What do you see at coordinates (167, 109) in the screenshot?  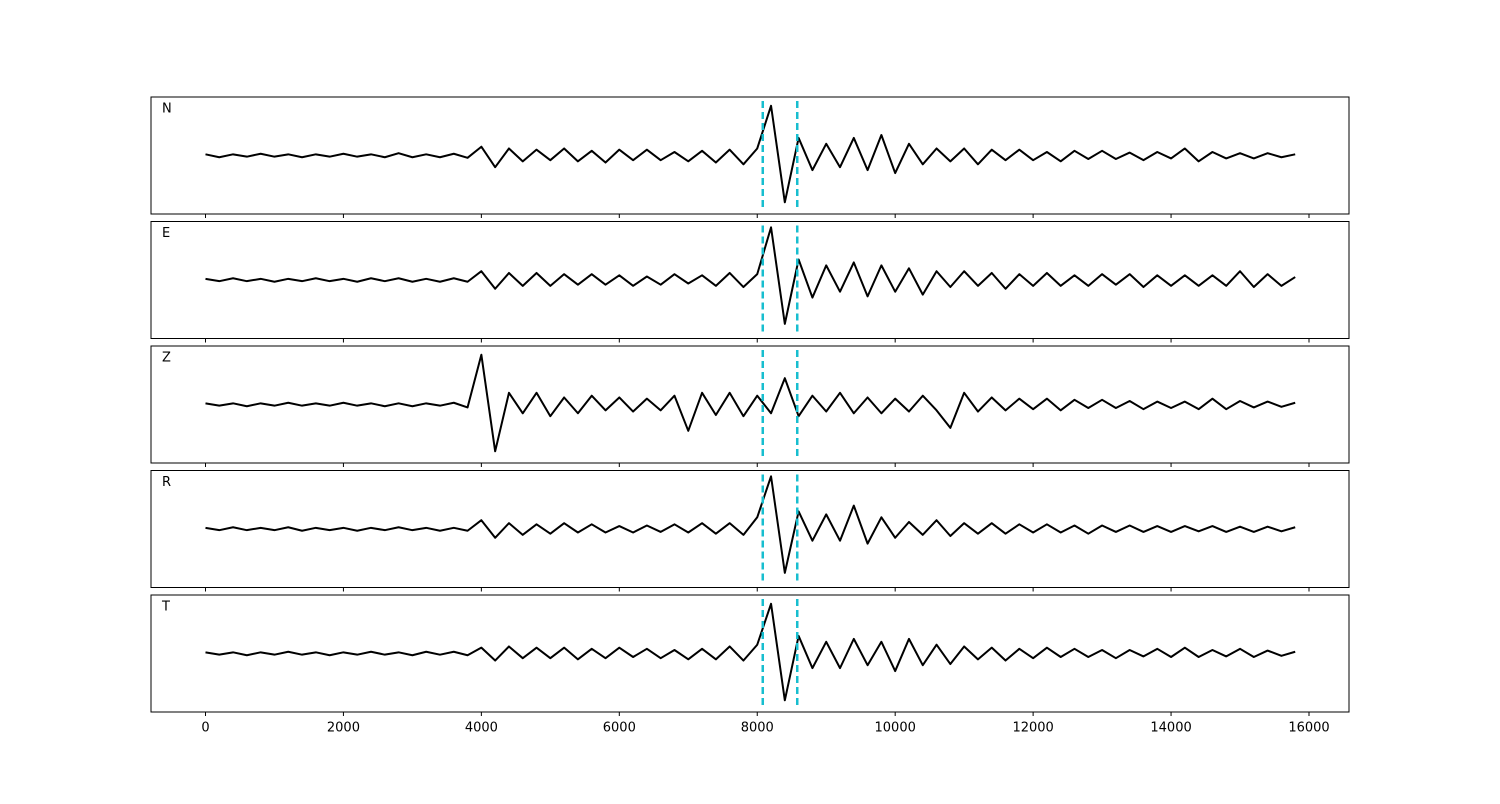 I see `panel-label: N` at bounding box center [167, 109].